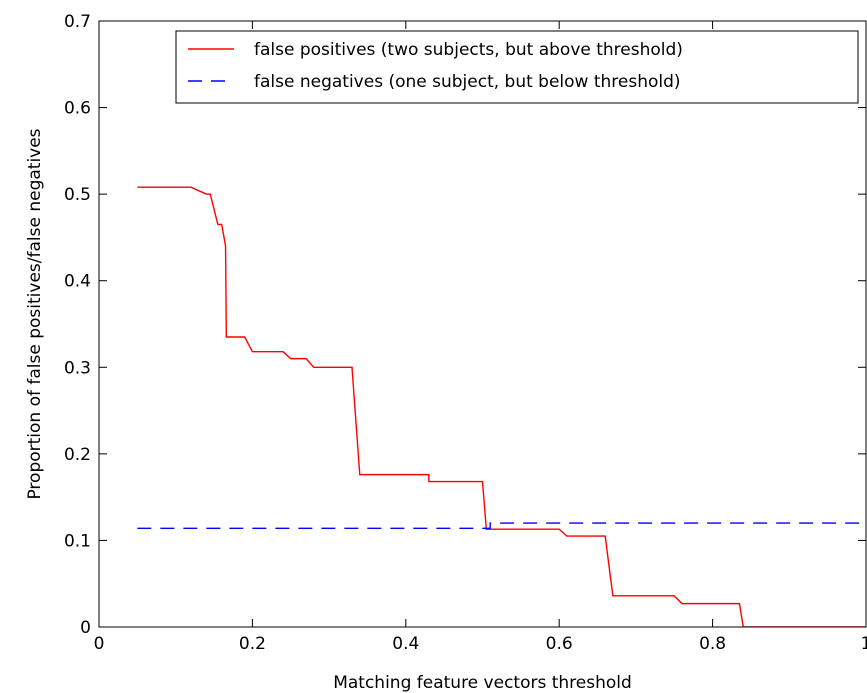  I want to click on x-tick-label: 0.8, so click(712, 644).